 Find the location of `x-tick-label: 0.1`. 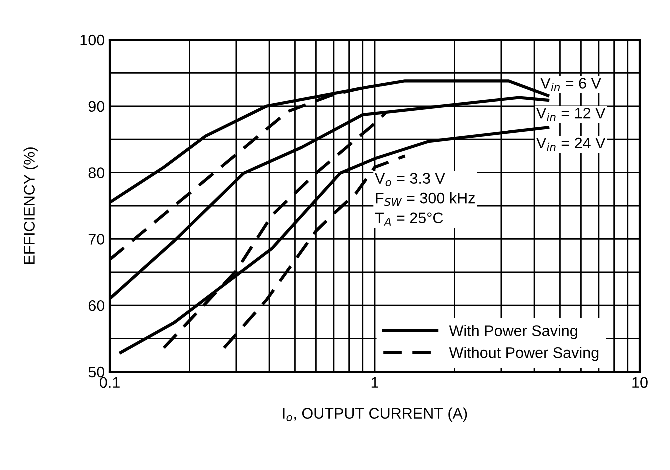

x-tick-label: 0.1 is located at coordinates (110, 382).